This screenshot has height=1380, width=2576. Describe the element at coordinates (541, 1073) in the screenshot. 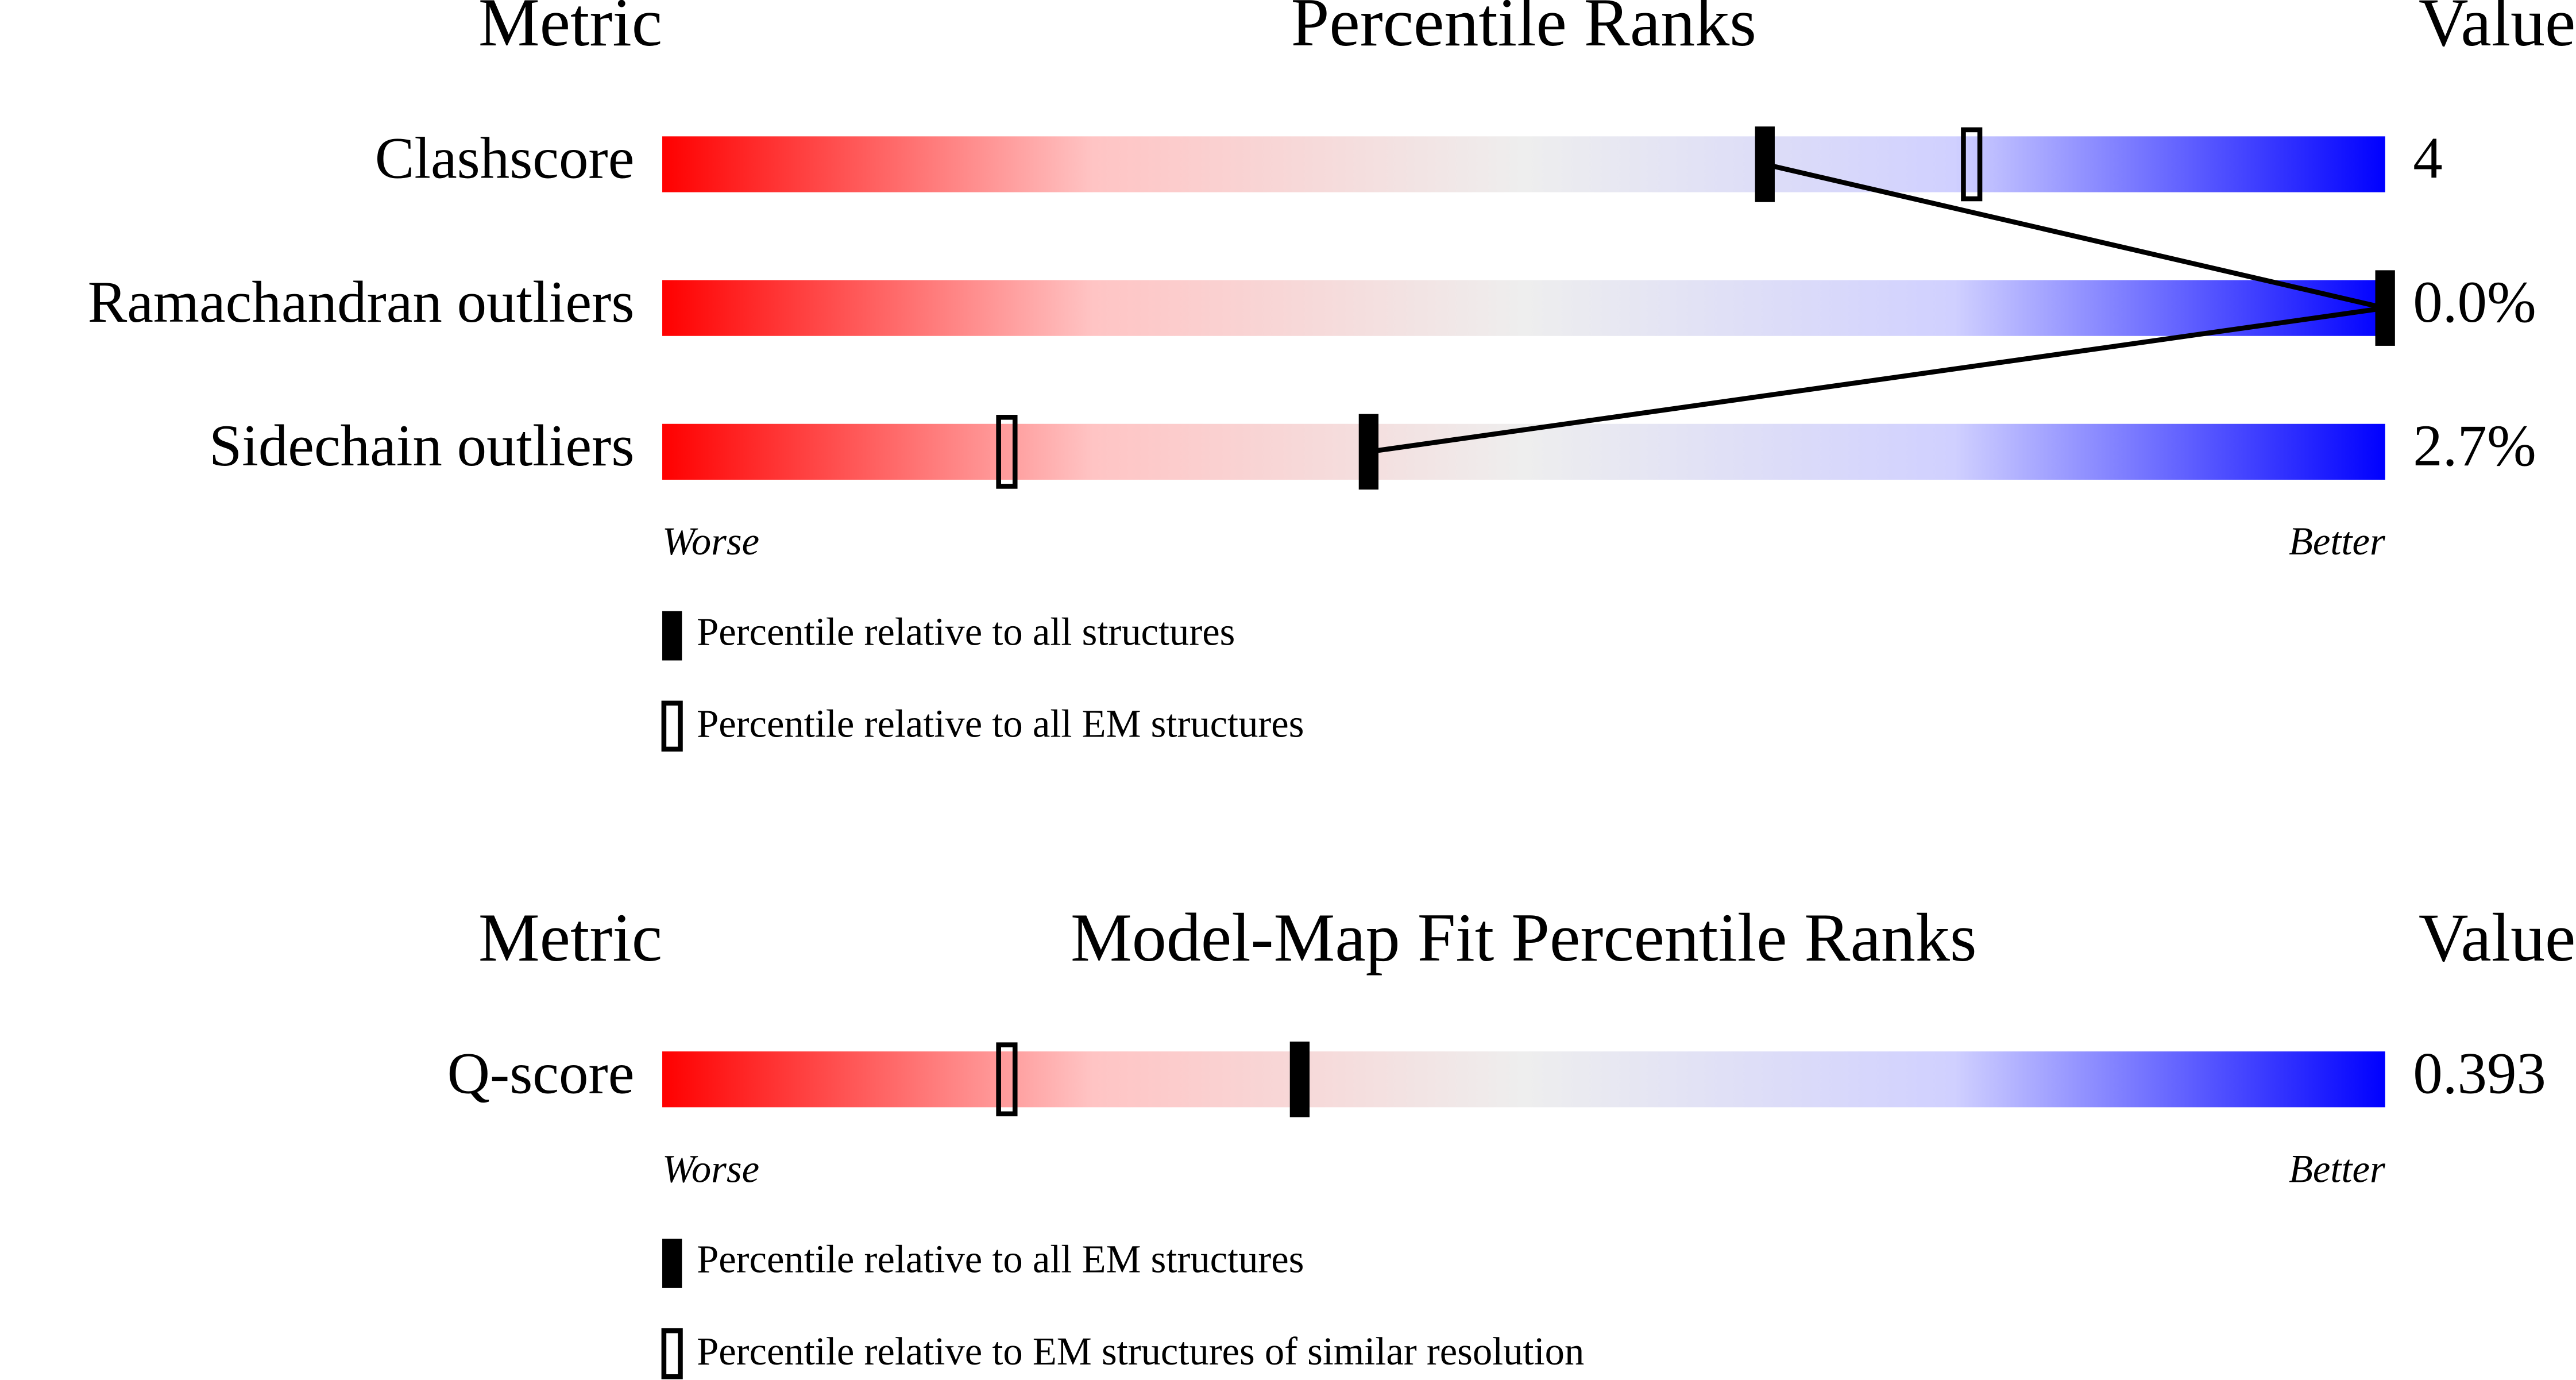

I see `metric-label: Q-score` at that location.